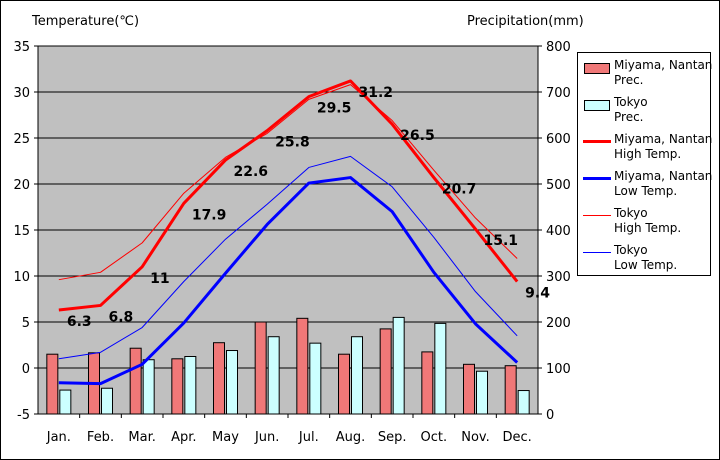 The image size is (720, 460). What do you see at coordinates (631, 109) in the screenshot?
I see `legend-label-tokyo-prec: Tokyo Prec.` at bounding box center [631, 109].